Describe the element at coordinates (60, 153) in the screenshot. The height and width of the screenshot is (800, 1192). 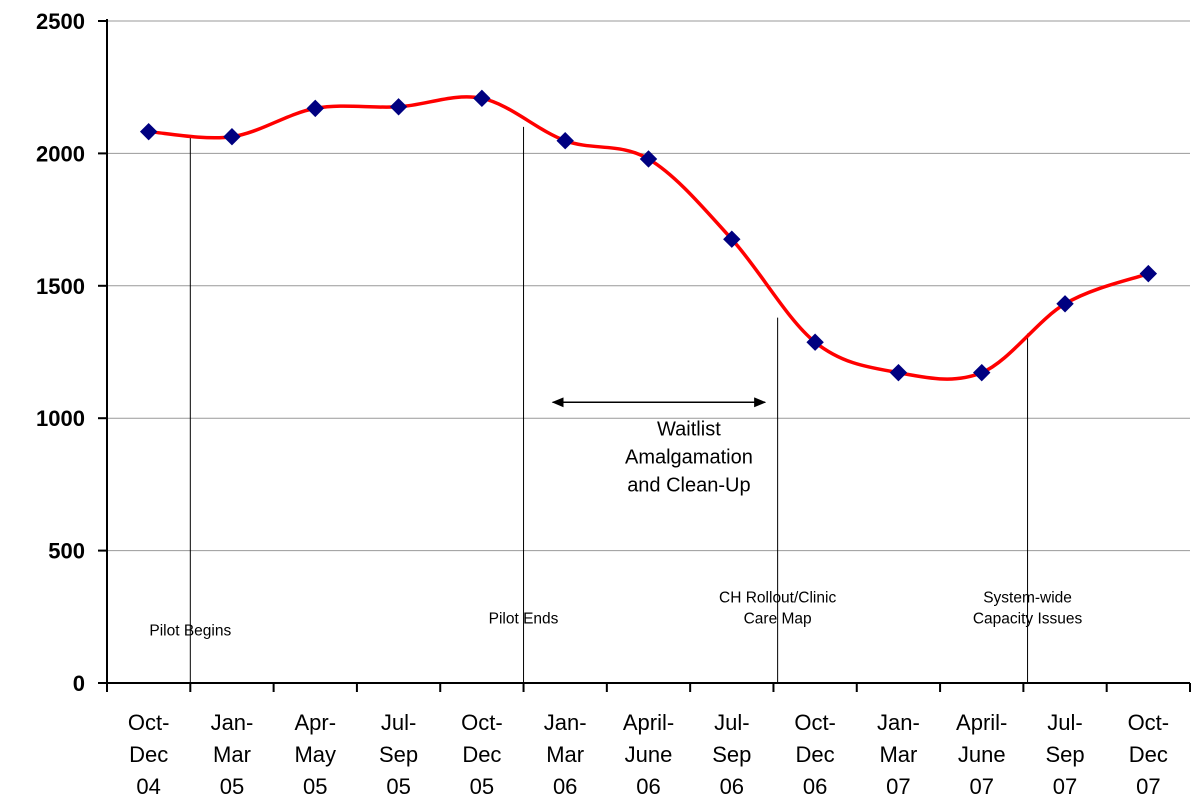
I see `y-tick-label: 2000` at that location.